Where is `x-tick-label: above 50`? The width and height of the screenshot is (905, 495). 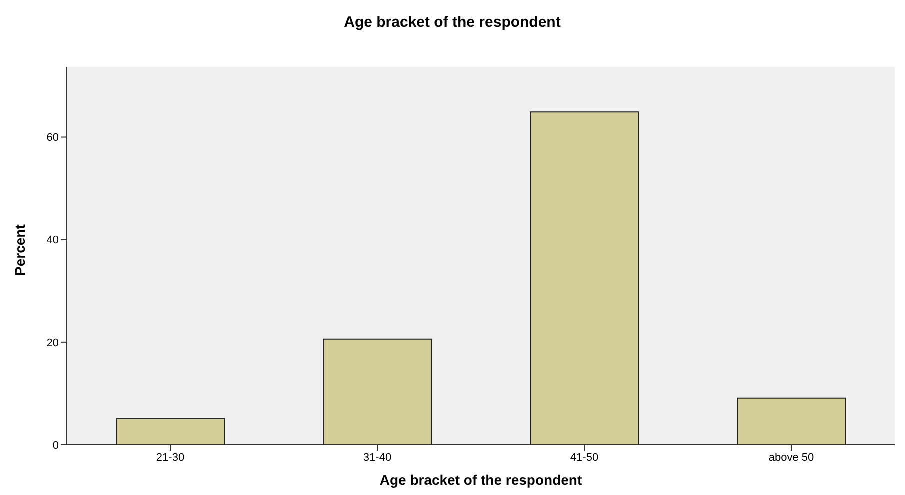
x-tick-label: above 50 is located at coordinates (791, 458).